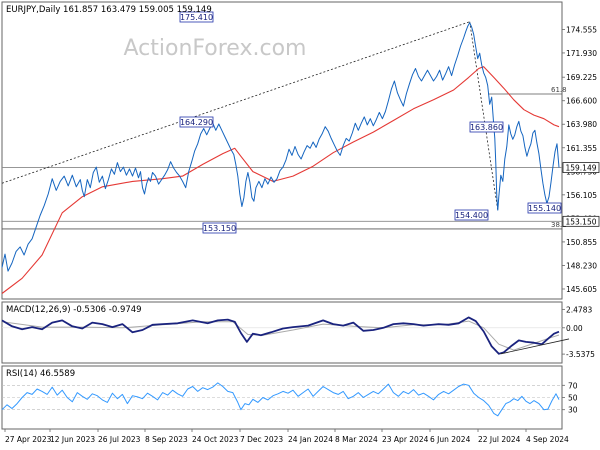 The width and height of the screenshot is (600, 450). I want to click on rsi-layer, so click(281, 399).